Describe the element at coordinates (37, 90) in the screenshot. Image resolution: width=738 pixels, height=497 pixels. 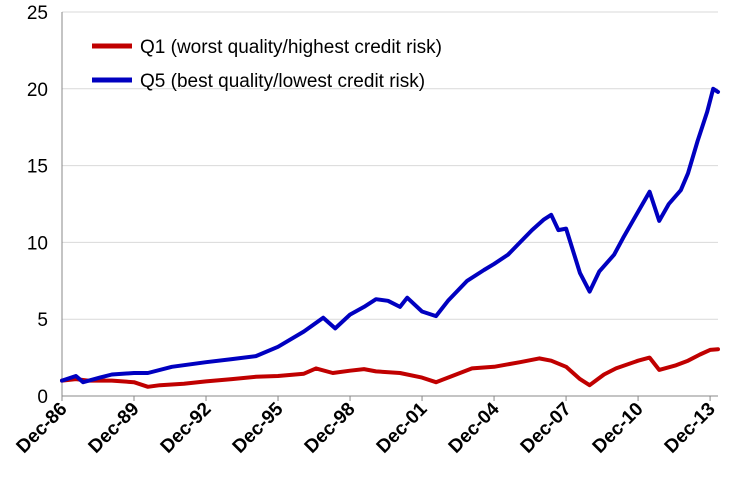
I see `y-tick-label-20: 20` at that location.